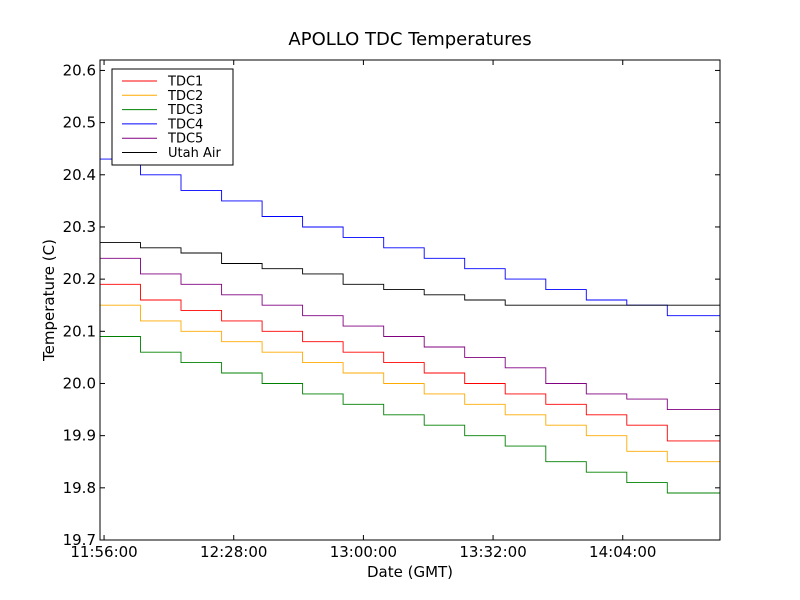 The image size is (800, 600). What do you see at coordinates (409, 39) in the screenshot?
I see `chart-title: APOLLO TDC Temperatures` at bounding box center [409, 39].